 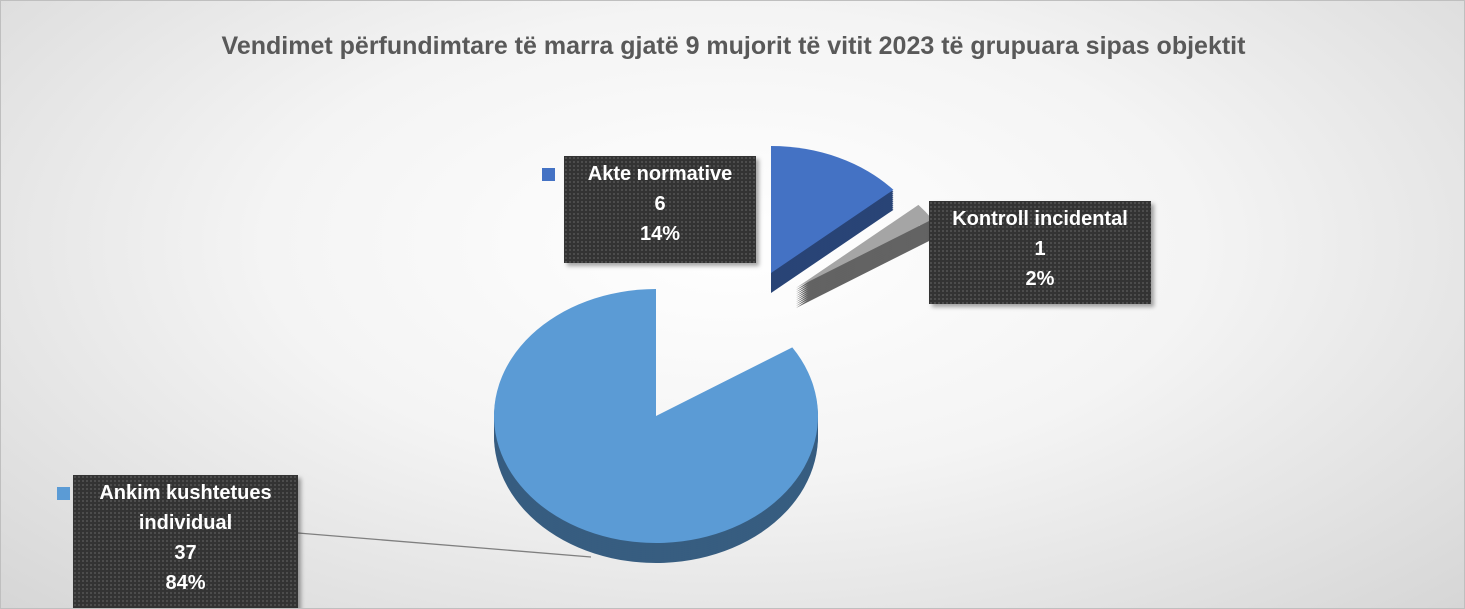 What do you see at coordinates (1040, 249) in the screenshot?
I see `label-value: 1` at bounding box center [1040, 249].